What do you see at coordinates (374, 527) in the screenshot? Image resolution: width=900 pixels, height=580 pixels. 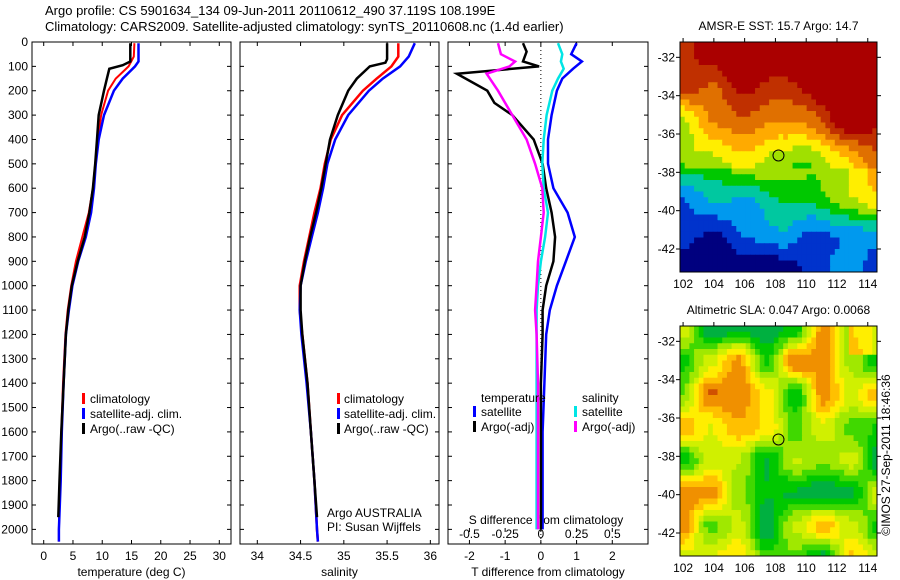 I see `annotation-pi: PI: Susan Wijffels` at bounding box center [374, 527].